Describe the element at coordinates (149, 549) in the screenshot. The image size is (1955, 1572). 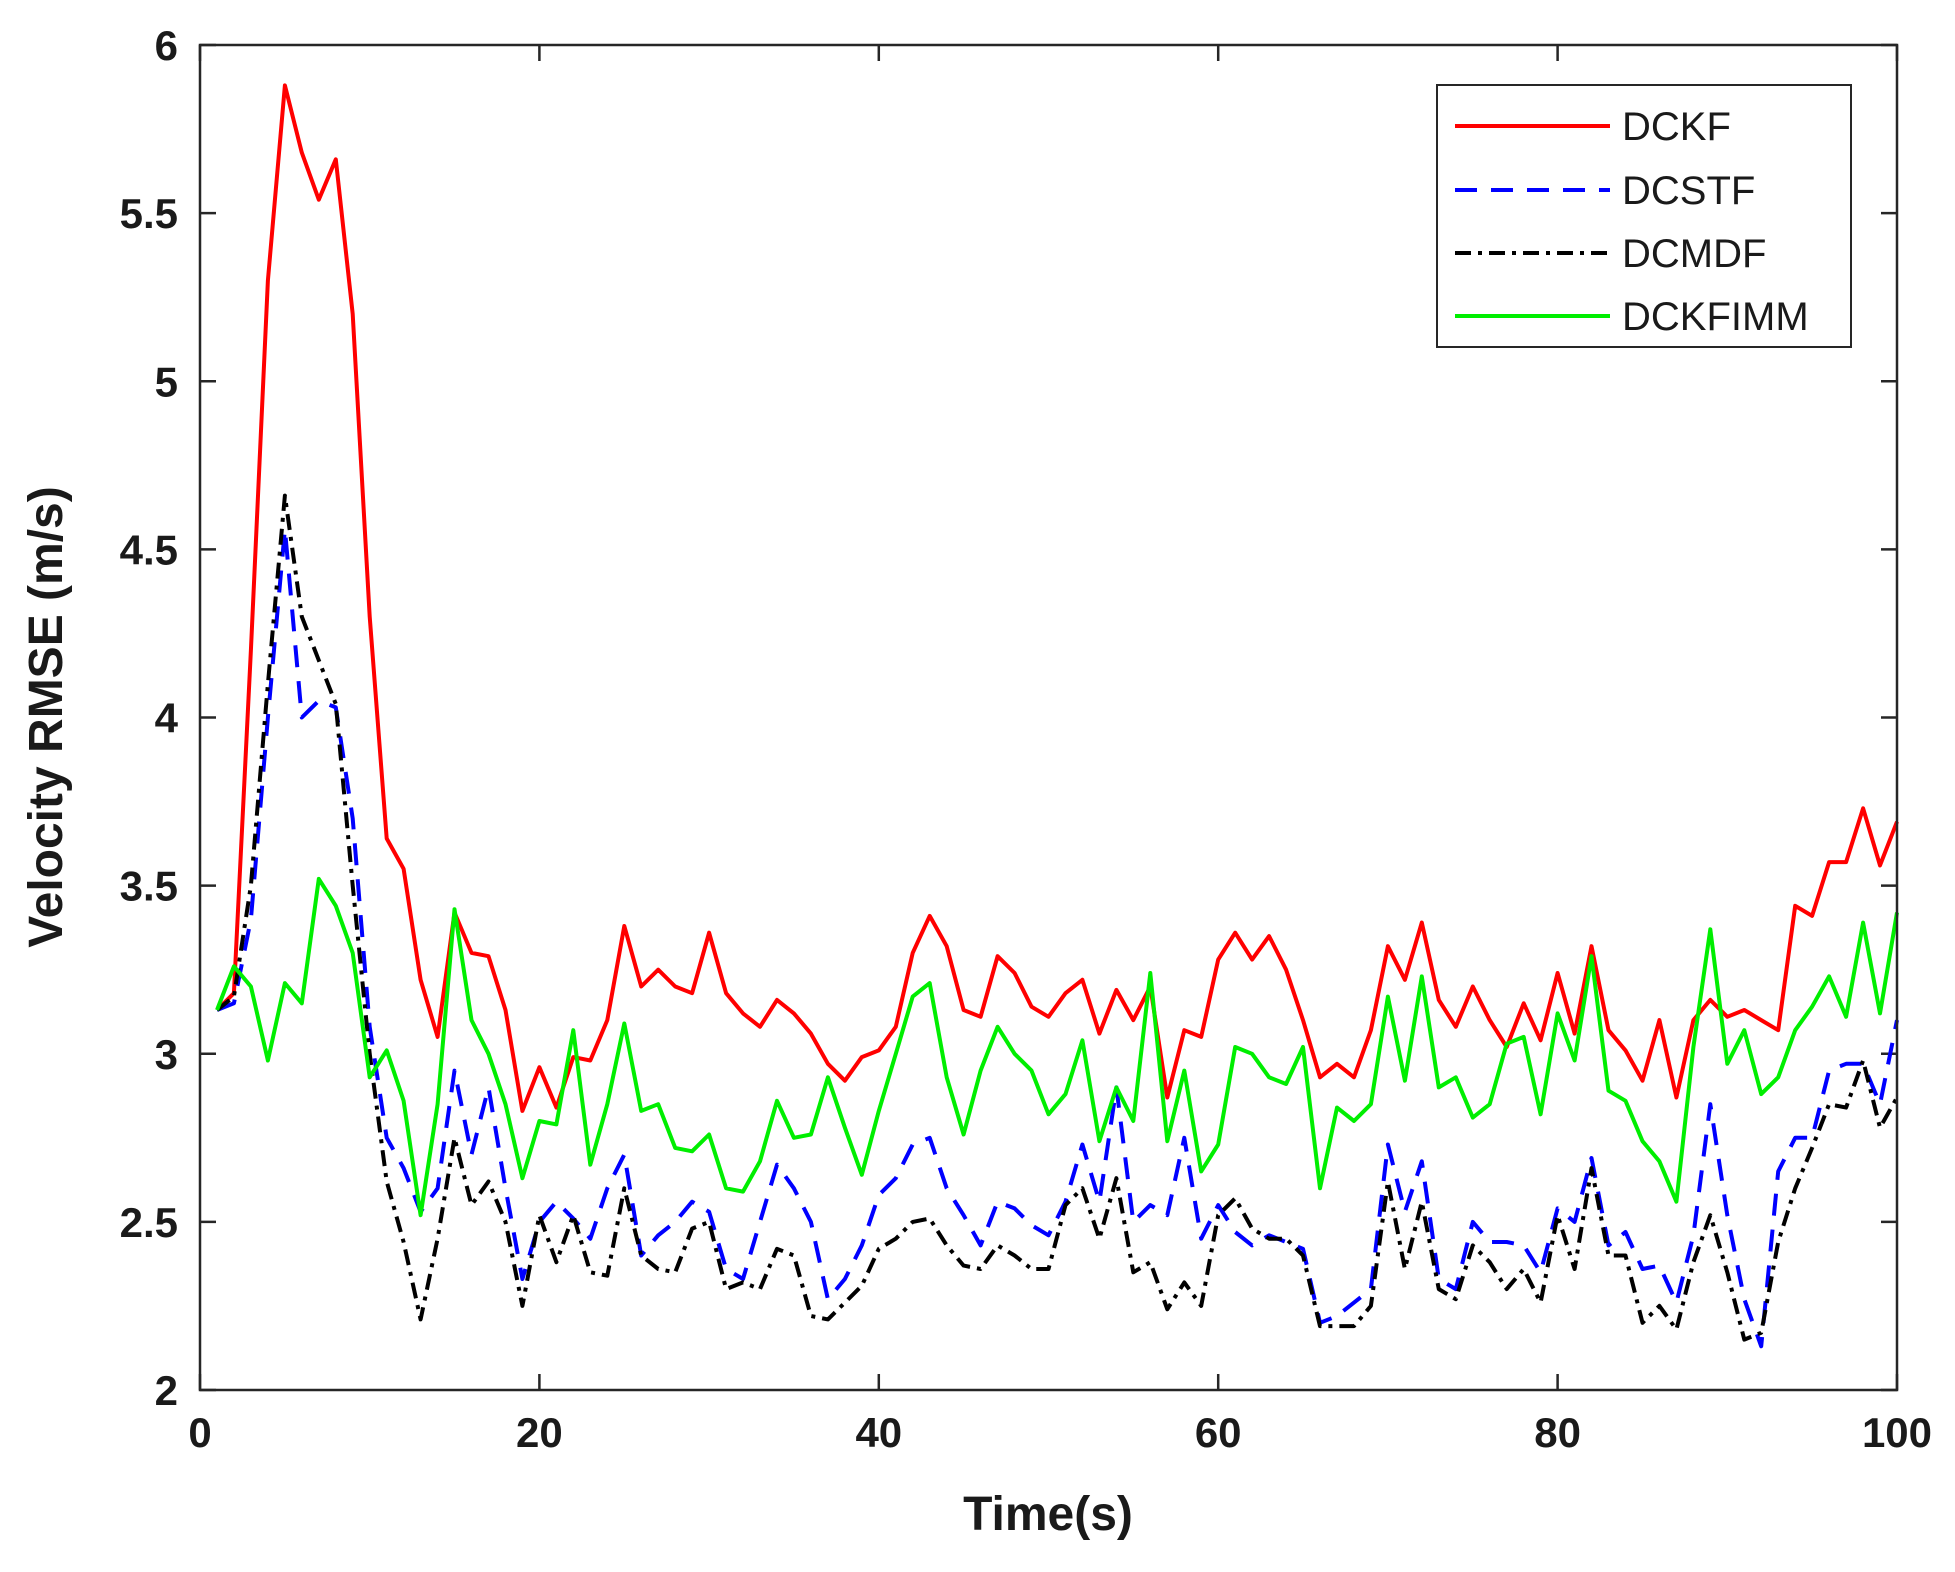
I see `y-tick-label: 4.5` at that location.